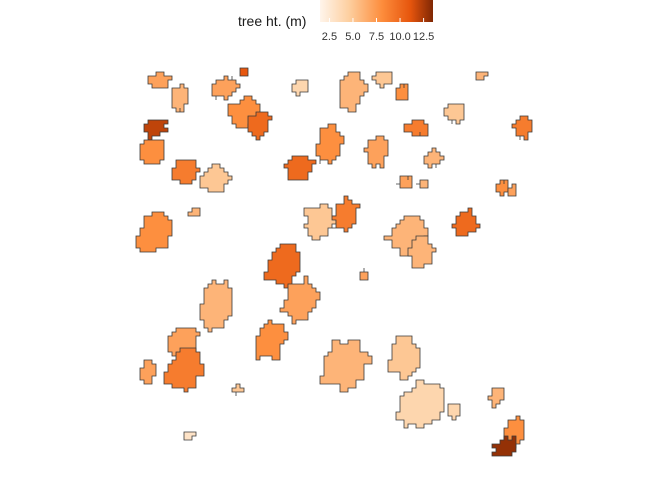 The width and height of the screenshot is (672, 480). Describe the element at coordinates (378, 30) in the screenshot. I see `legend-ticks: 2.5 5.0 7.5 10.0 12.5` at that location.